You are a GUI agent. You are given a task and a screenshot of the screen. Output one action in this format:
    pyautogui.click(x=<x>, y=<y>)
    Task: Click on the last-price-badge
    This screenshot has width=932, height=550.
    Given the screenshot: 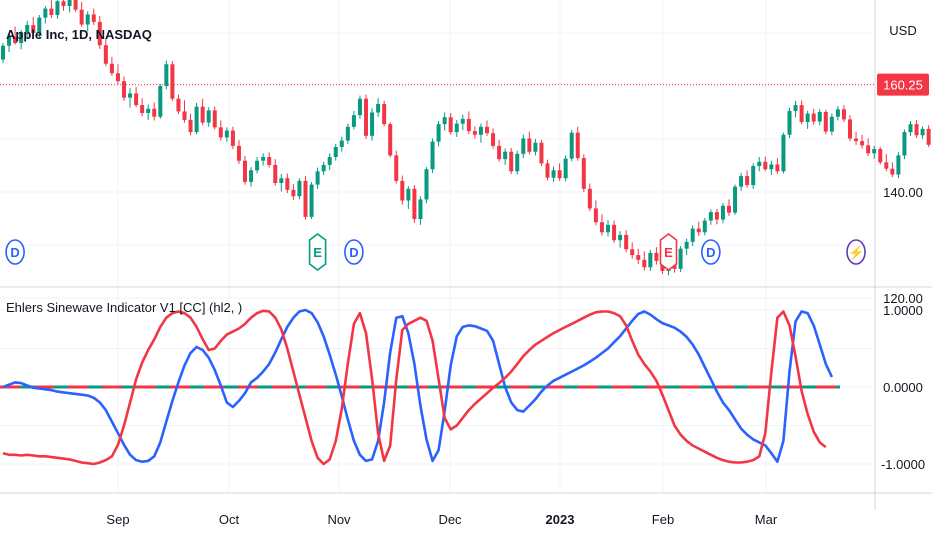 What is the action you would take?
    pyautogui.click(x=903, y=84)
    